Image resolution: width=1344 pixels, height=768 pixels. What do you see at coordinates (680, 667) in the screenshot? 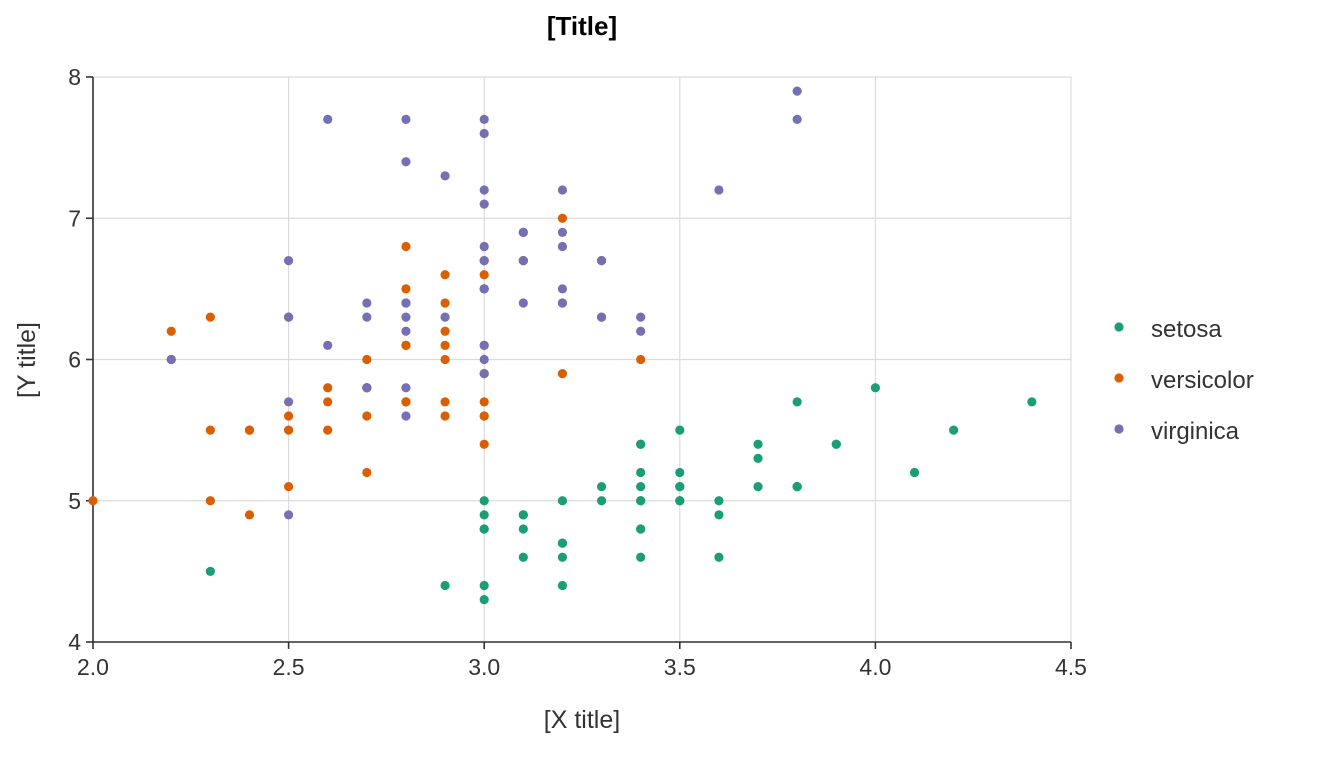
I see `x-tick-label: 3.5` at bounding box center [680, 667].